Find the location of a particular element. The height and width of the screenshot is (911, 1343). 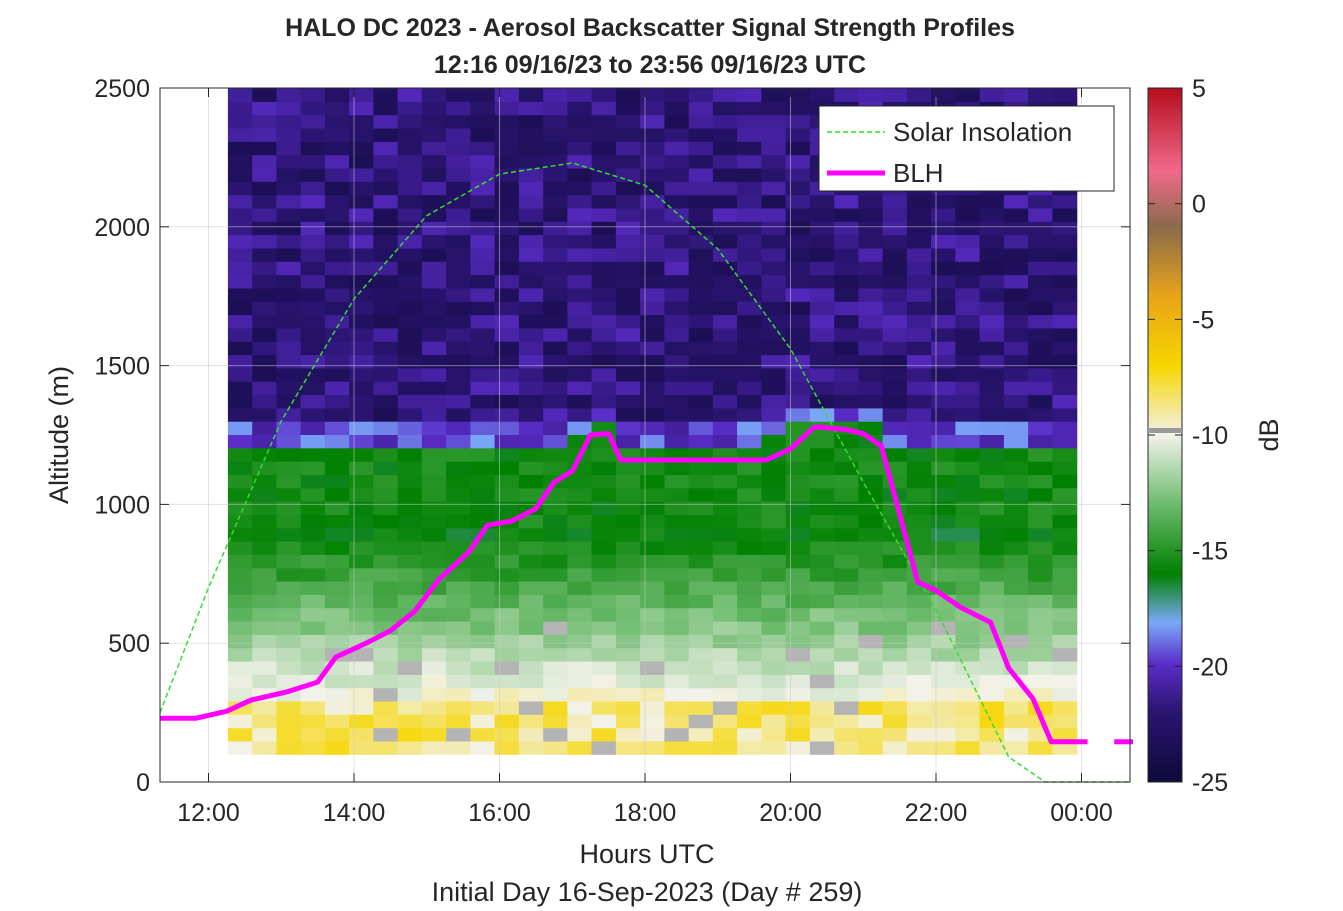

colorbar-tick-label: -25 is located at coordinates (1210, 783).